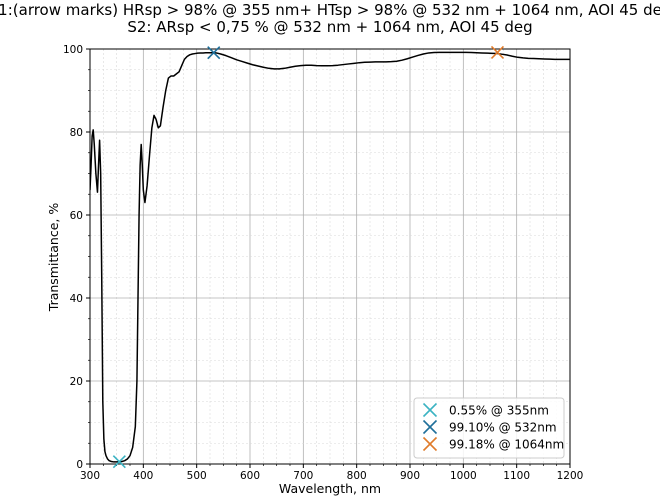 Image resolution: width=660 pixels, height=500 pixels. I want to click on y-tick-label: 60, so click(76, 216).